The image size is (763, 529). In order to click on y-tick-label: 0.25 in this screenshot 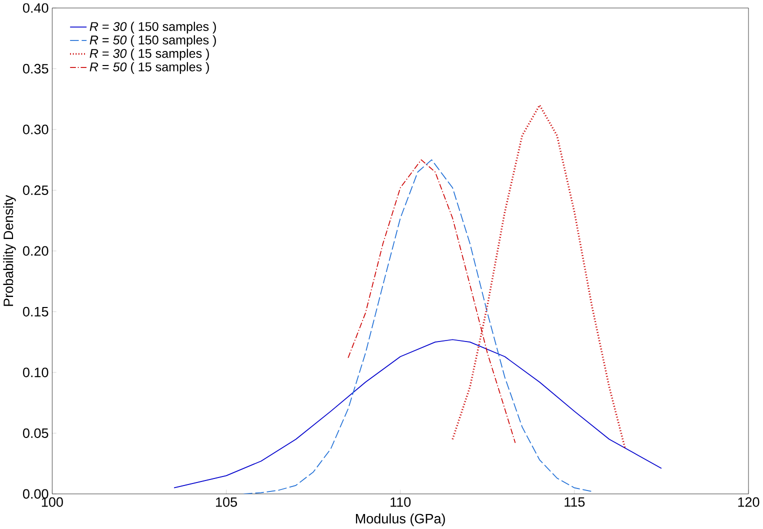, I will do `click(35, 190)`.